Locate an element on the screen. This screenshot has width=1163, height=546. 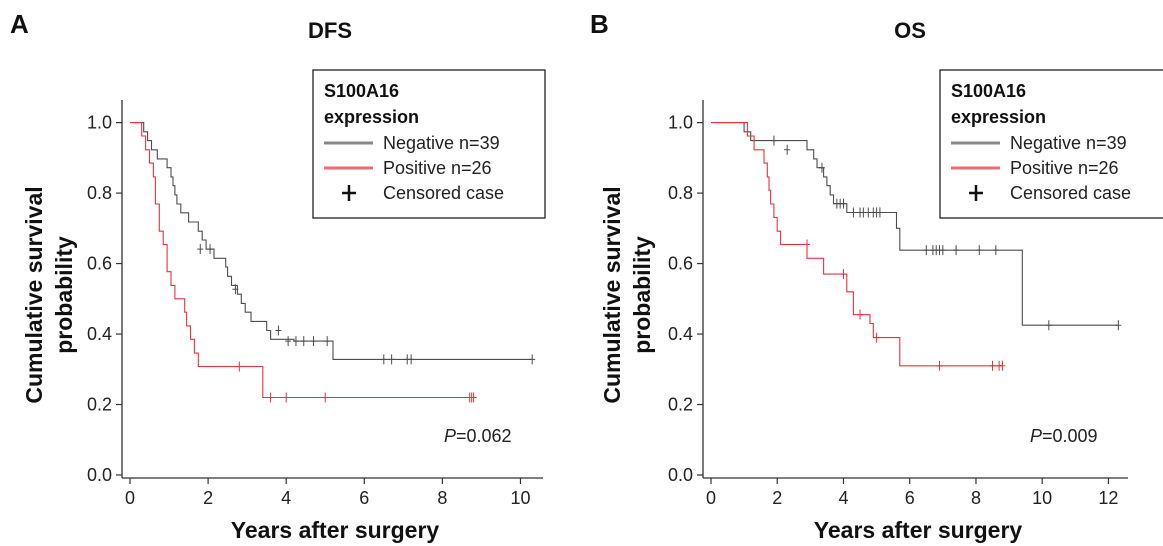
panel-title: DFS is located at coordinates (330, 30).